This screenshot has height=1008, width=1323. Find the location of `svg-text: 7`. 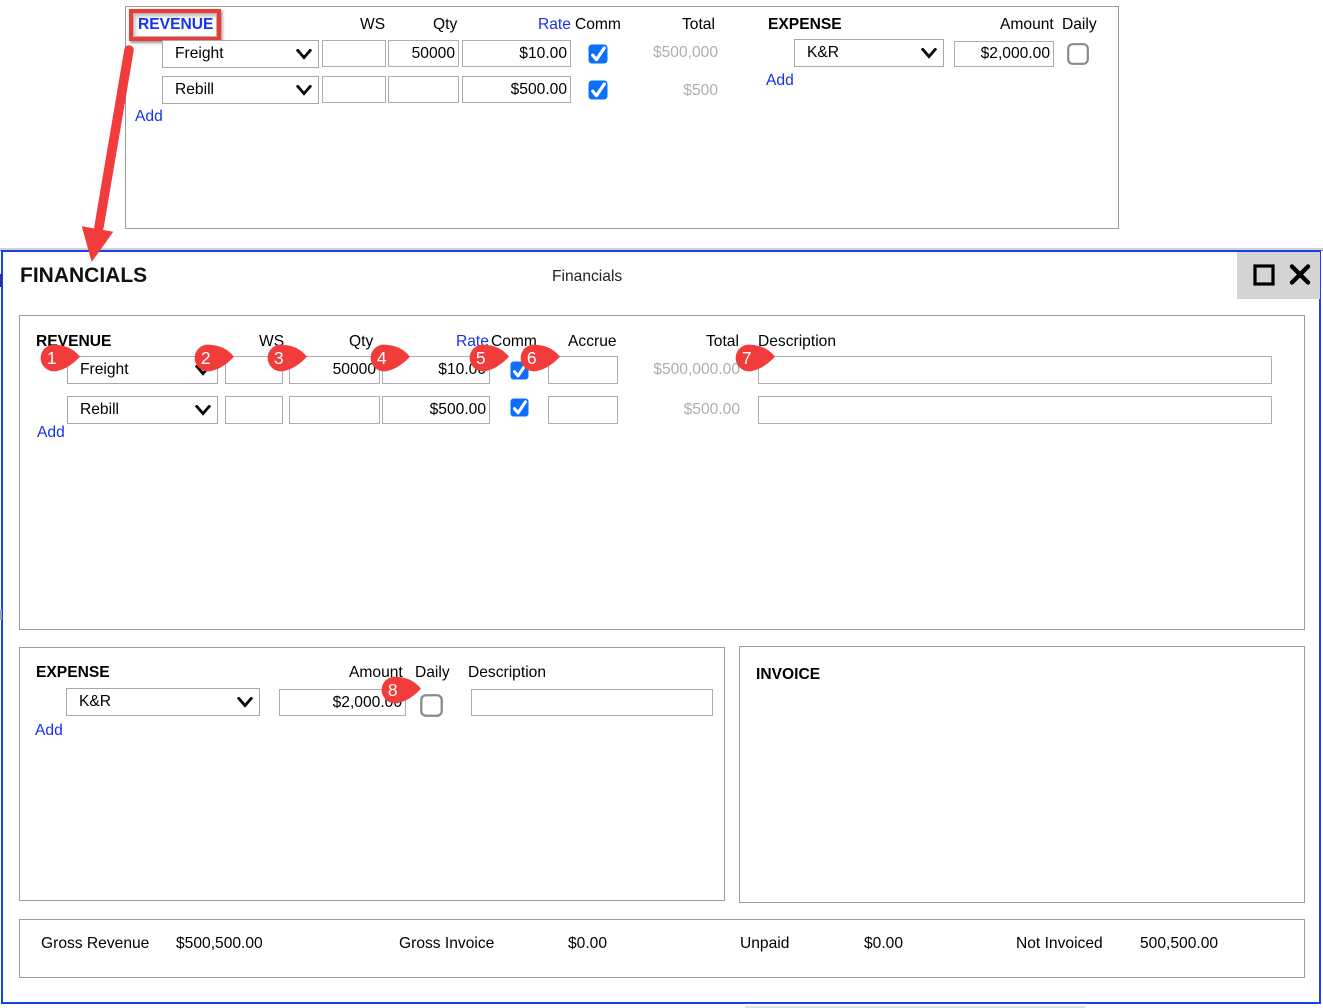

svg-text: 7 is located at coordinates (747, 358).